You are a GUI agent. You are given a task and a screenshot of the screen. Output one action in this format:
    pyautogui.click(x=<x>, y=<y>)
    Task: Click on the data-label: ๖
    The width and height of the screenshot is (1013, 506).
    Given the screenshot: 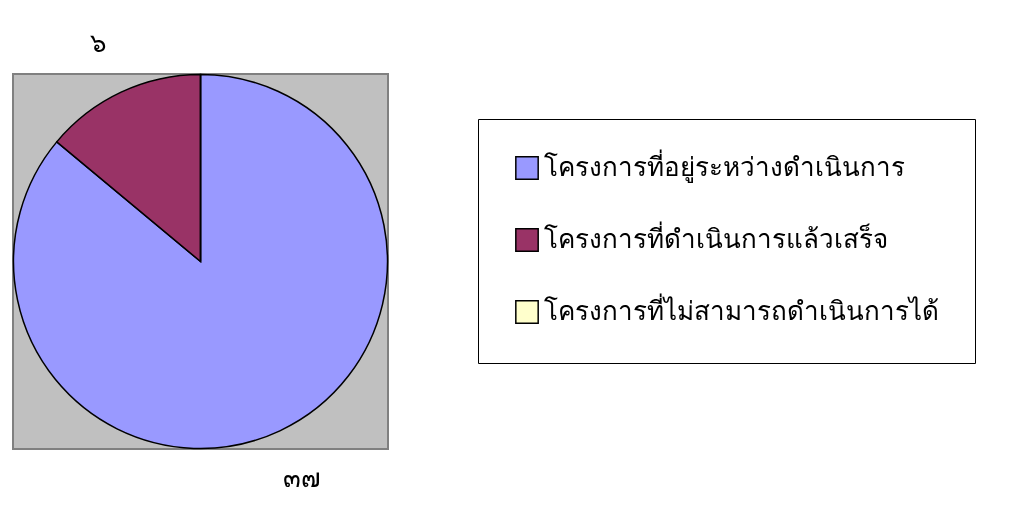 What is the action you would take?
    pyautogui.click(x=99, y=43)
    